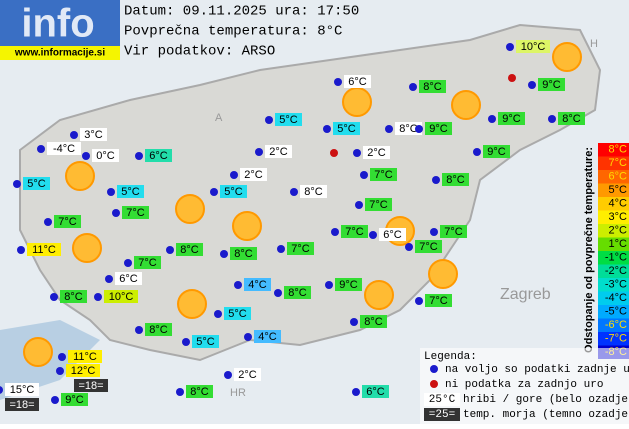  What do you see at coordinates (334, 153) in the screenshot?
I see `no-data-dot` at bounding box center [334, 153].